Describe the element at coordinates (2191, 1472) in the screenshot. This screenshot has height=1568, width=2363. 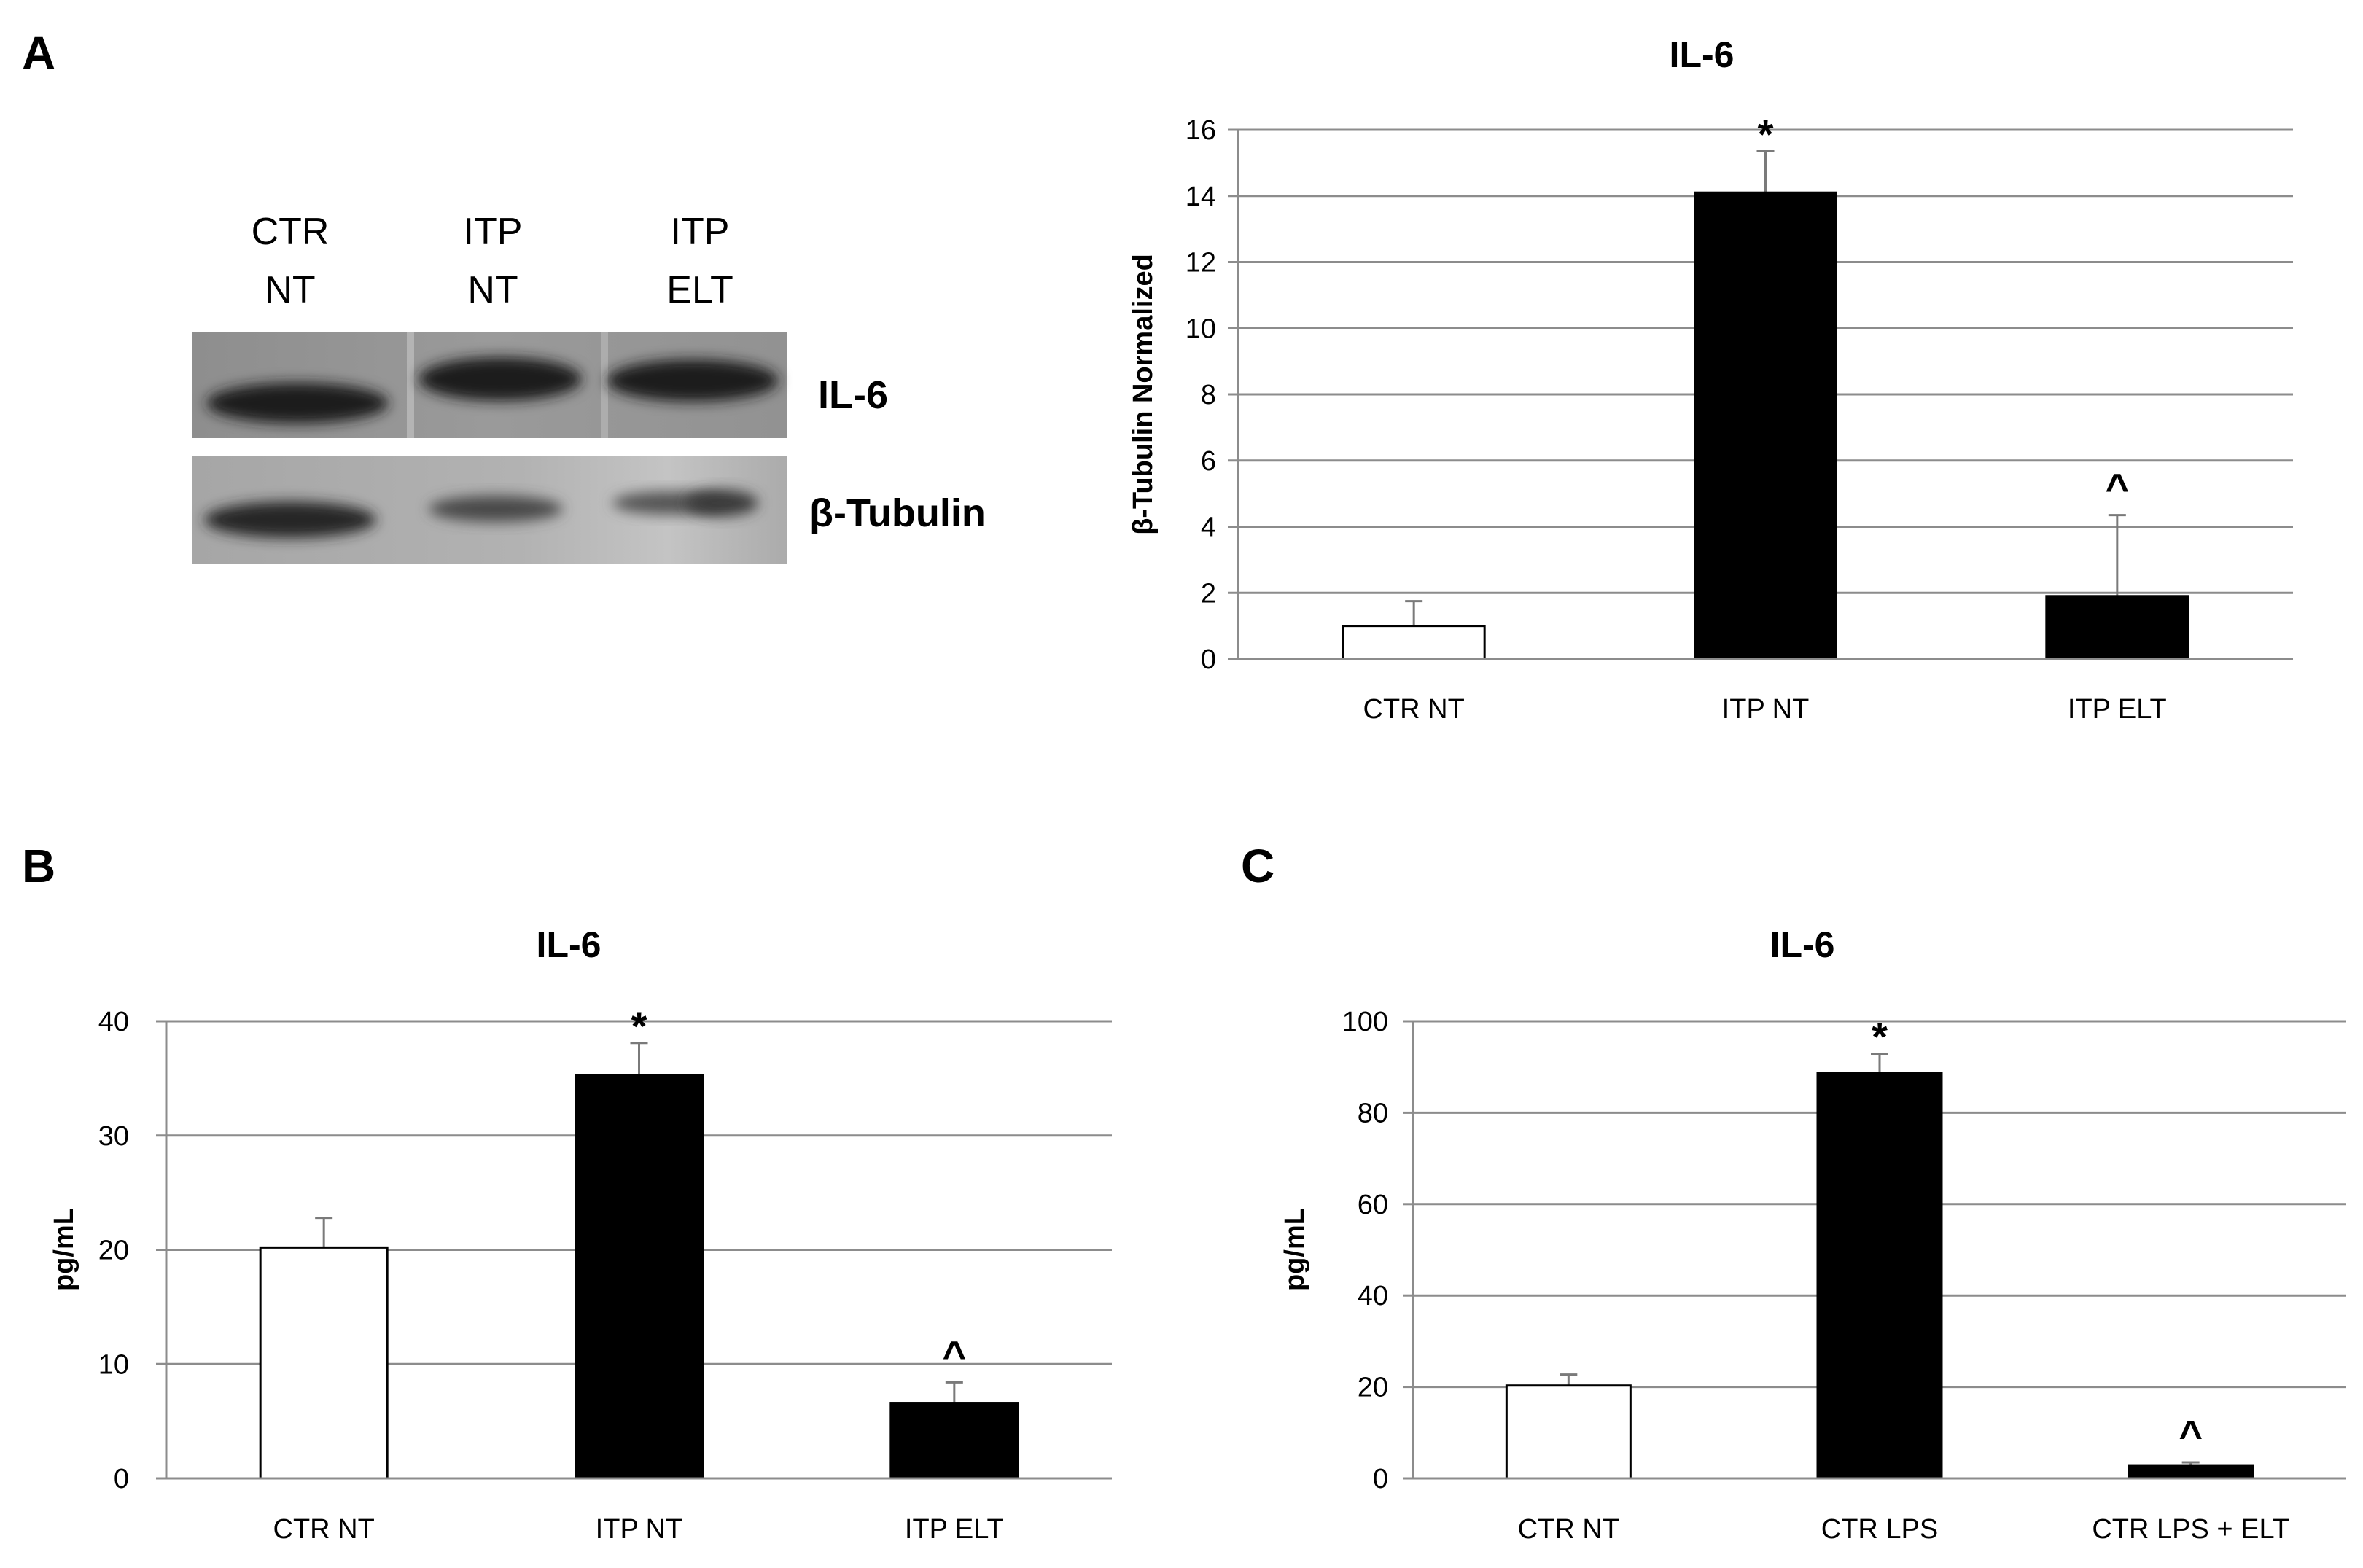
I see `bar-ctr-lps-elt` at that location.